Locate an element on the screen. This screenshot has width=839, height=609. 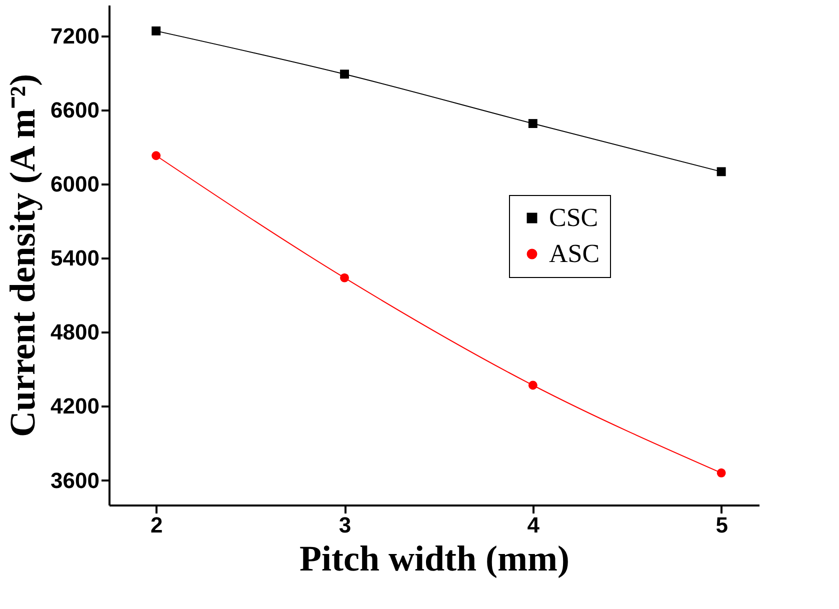
legend-label: ASC is located at coordinates (574, 253).